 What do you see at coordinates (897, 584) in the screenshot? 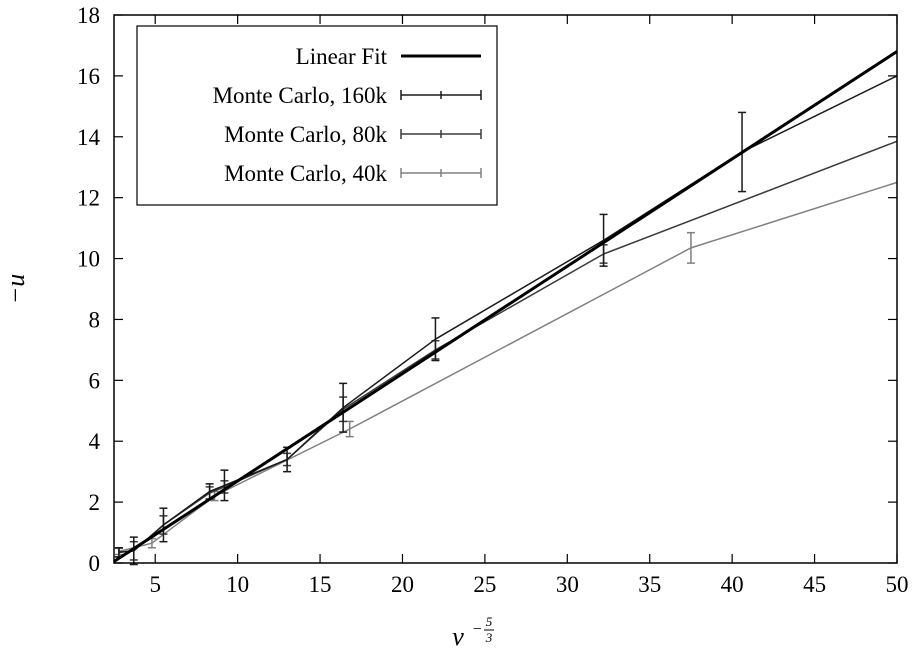
I see `x-tick-label: 50` at bounding box center [897, 584].